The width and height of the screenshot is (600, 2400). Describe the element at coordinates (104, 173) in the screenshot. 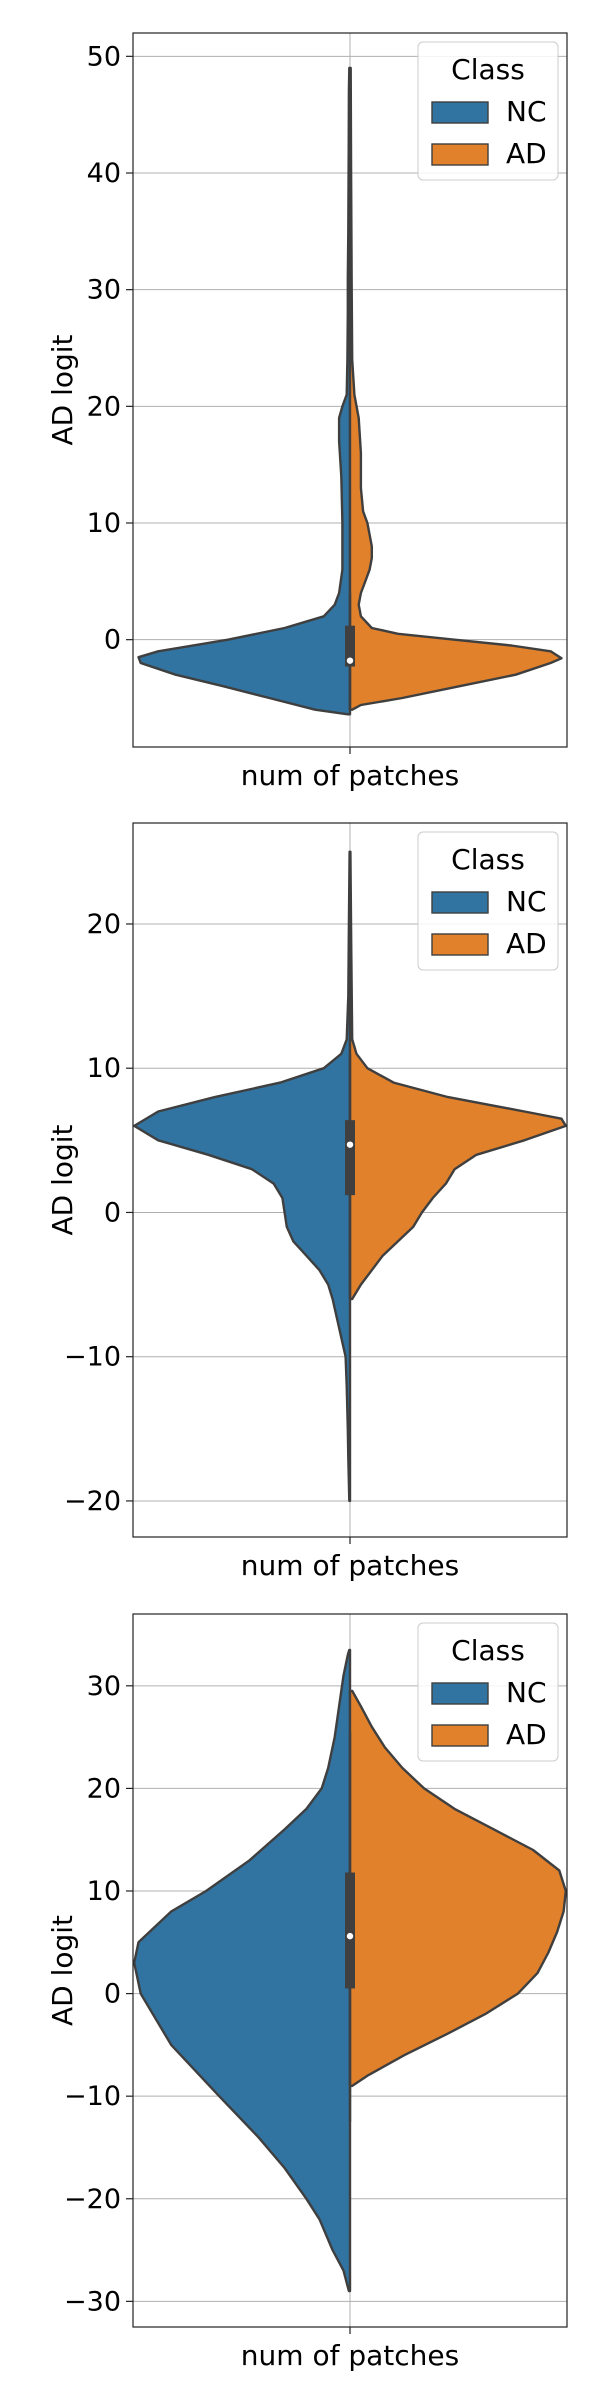

I see `y-tick-label: 40` at that location.